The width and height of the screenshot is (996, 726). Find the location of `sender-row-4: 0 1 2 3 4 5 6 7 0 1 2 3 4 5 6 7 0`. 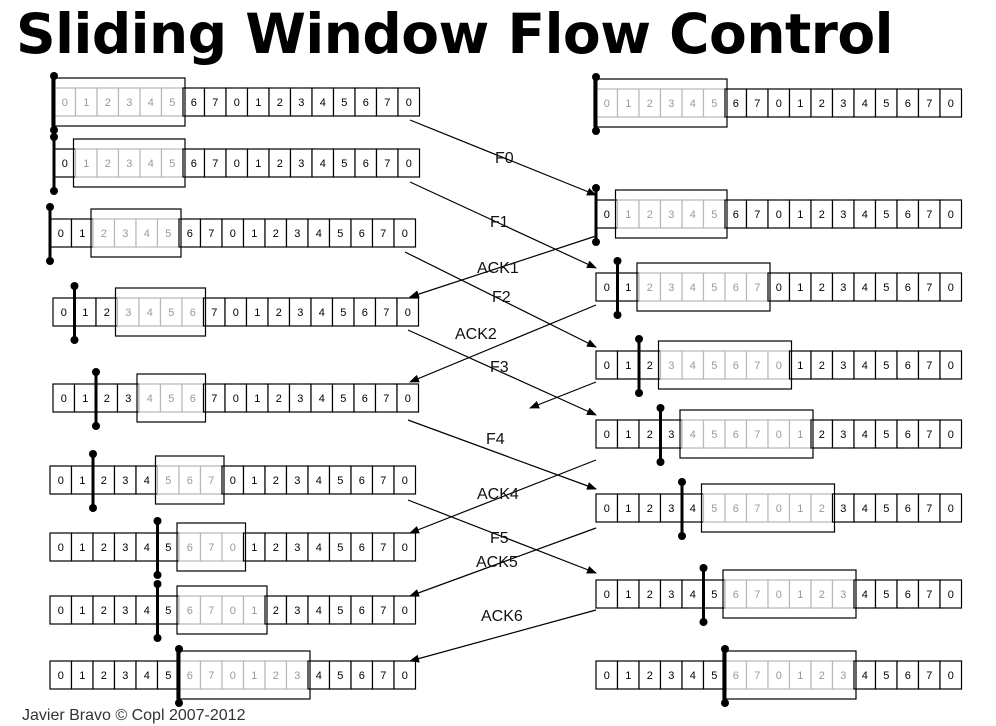

sender-row-4: 0 1 2 3 4 5 6 7 0 1 2 3 4 5 6 7 0 is located at coordinates (236, 399).